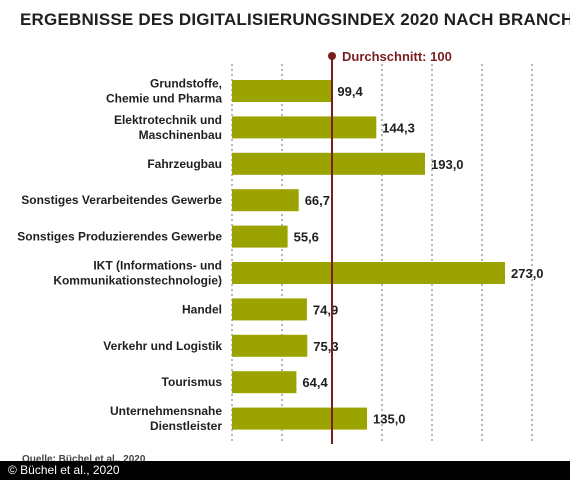  What do you see at coordinates (350, 91) in the screenshot?
I see `value-label: 99,4` at bounding box center [350, 91].